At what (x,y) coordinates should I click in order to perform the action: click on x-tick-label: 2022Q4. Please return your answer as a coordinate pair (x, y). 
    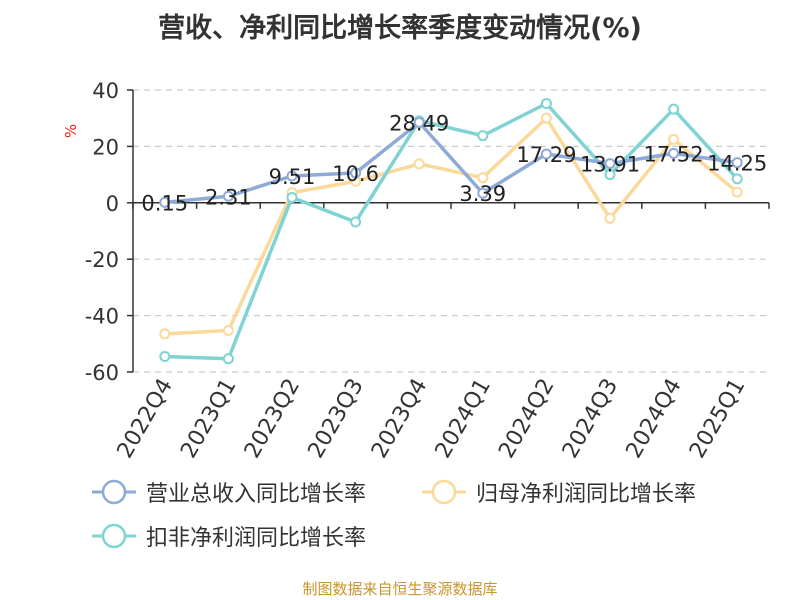
    Looking at the image, I should click on (145, 419).